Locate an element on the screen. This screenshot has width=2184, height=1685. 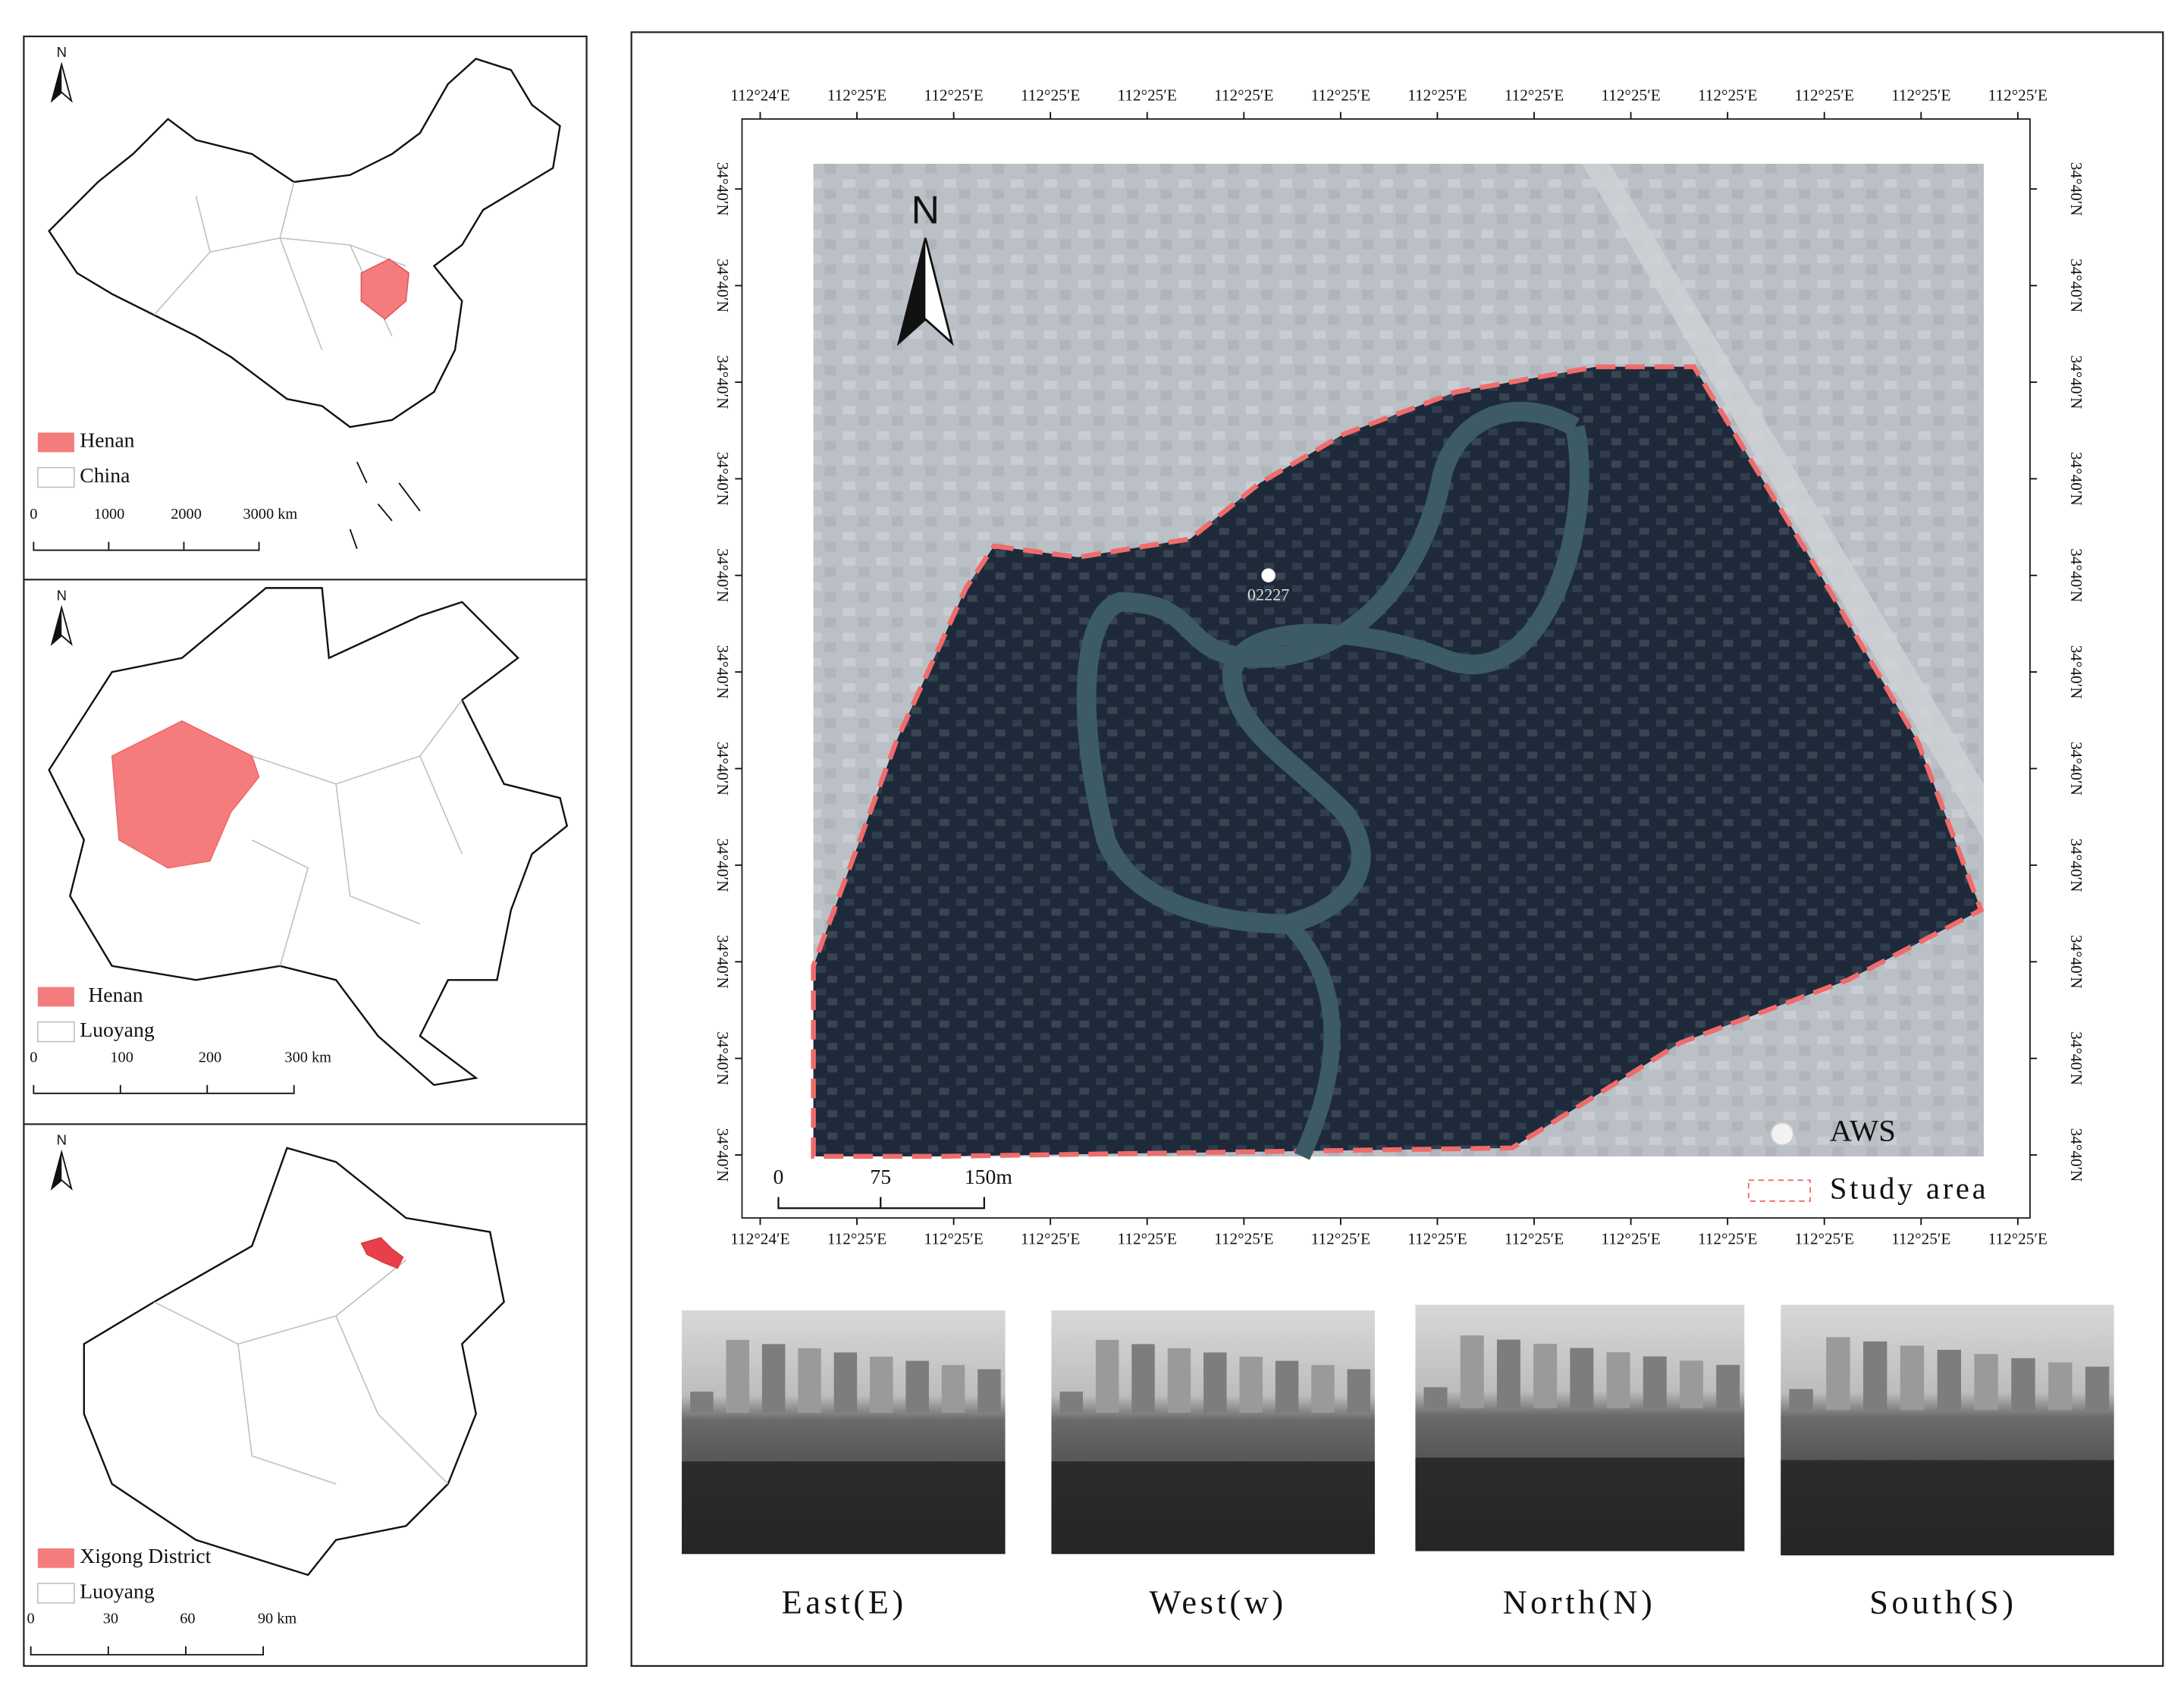
legend-study-symbol is located at coordinates (1779, 1190).